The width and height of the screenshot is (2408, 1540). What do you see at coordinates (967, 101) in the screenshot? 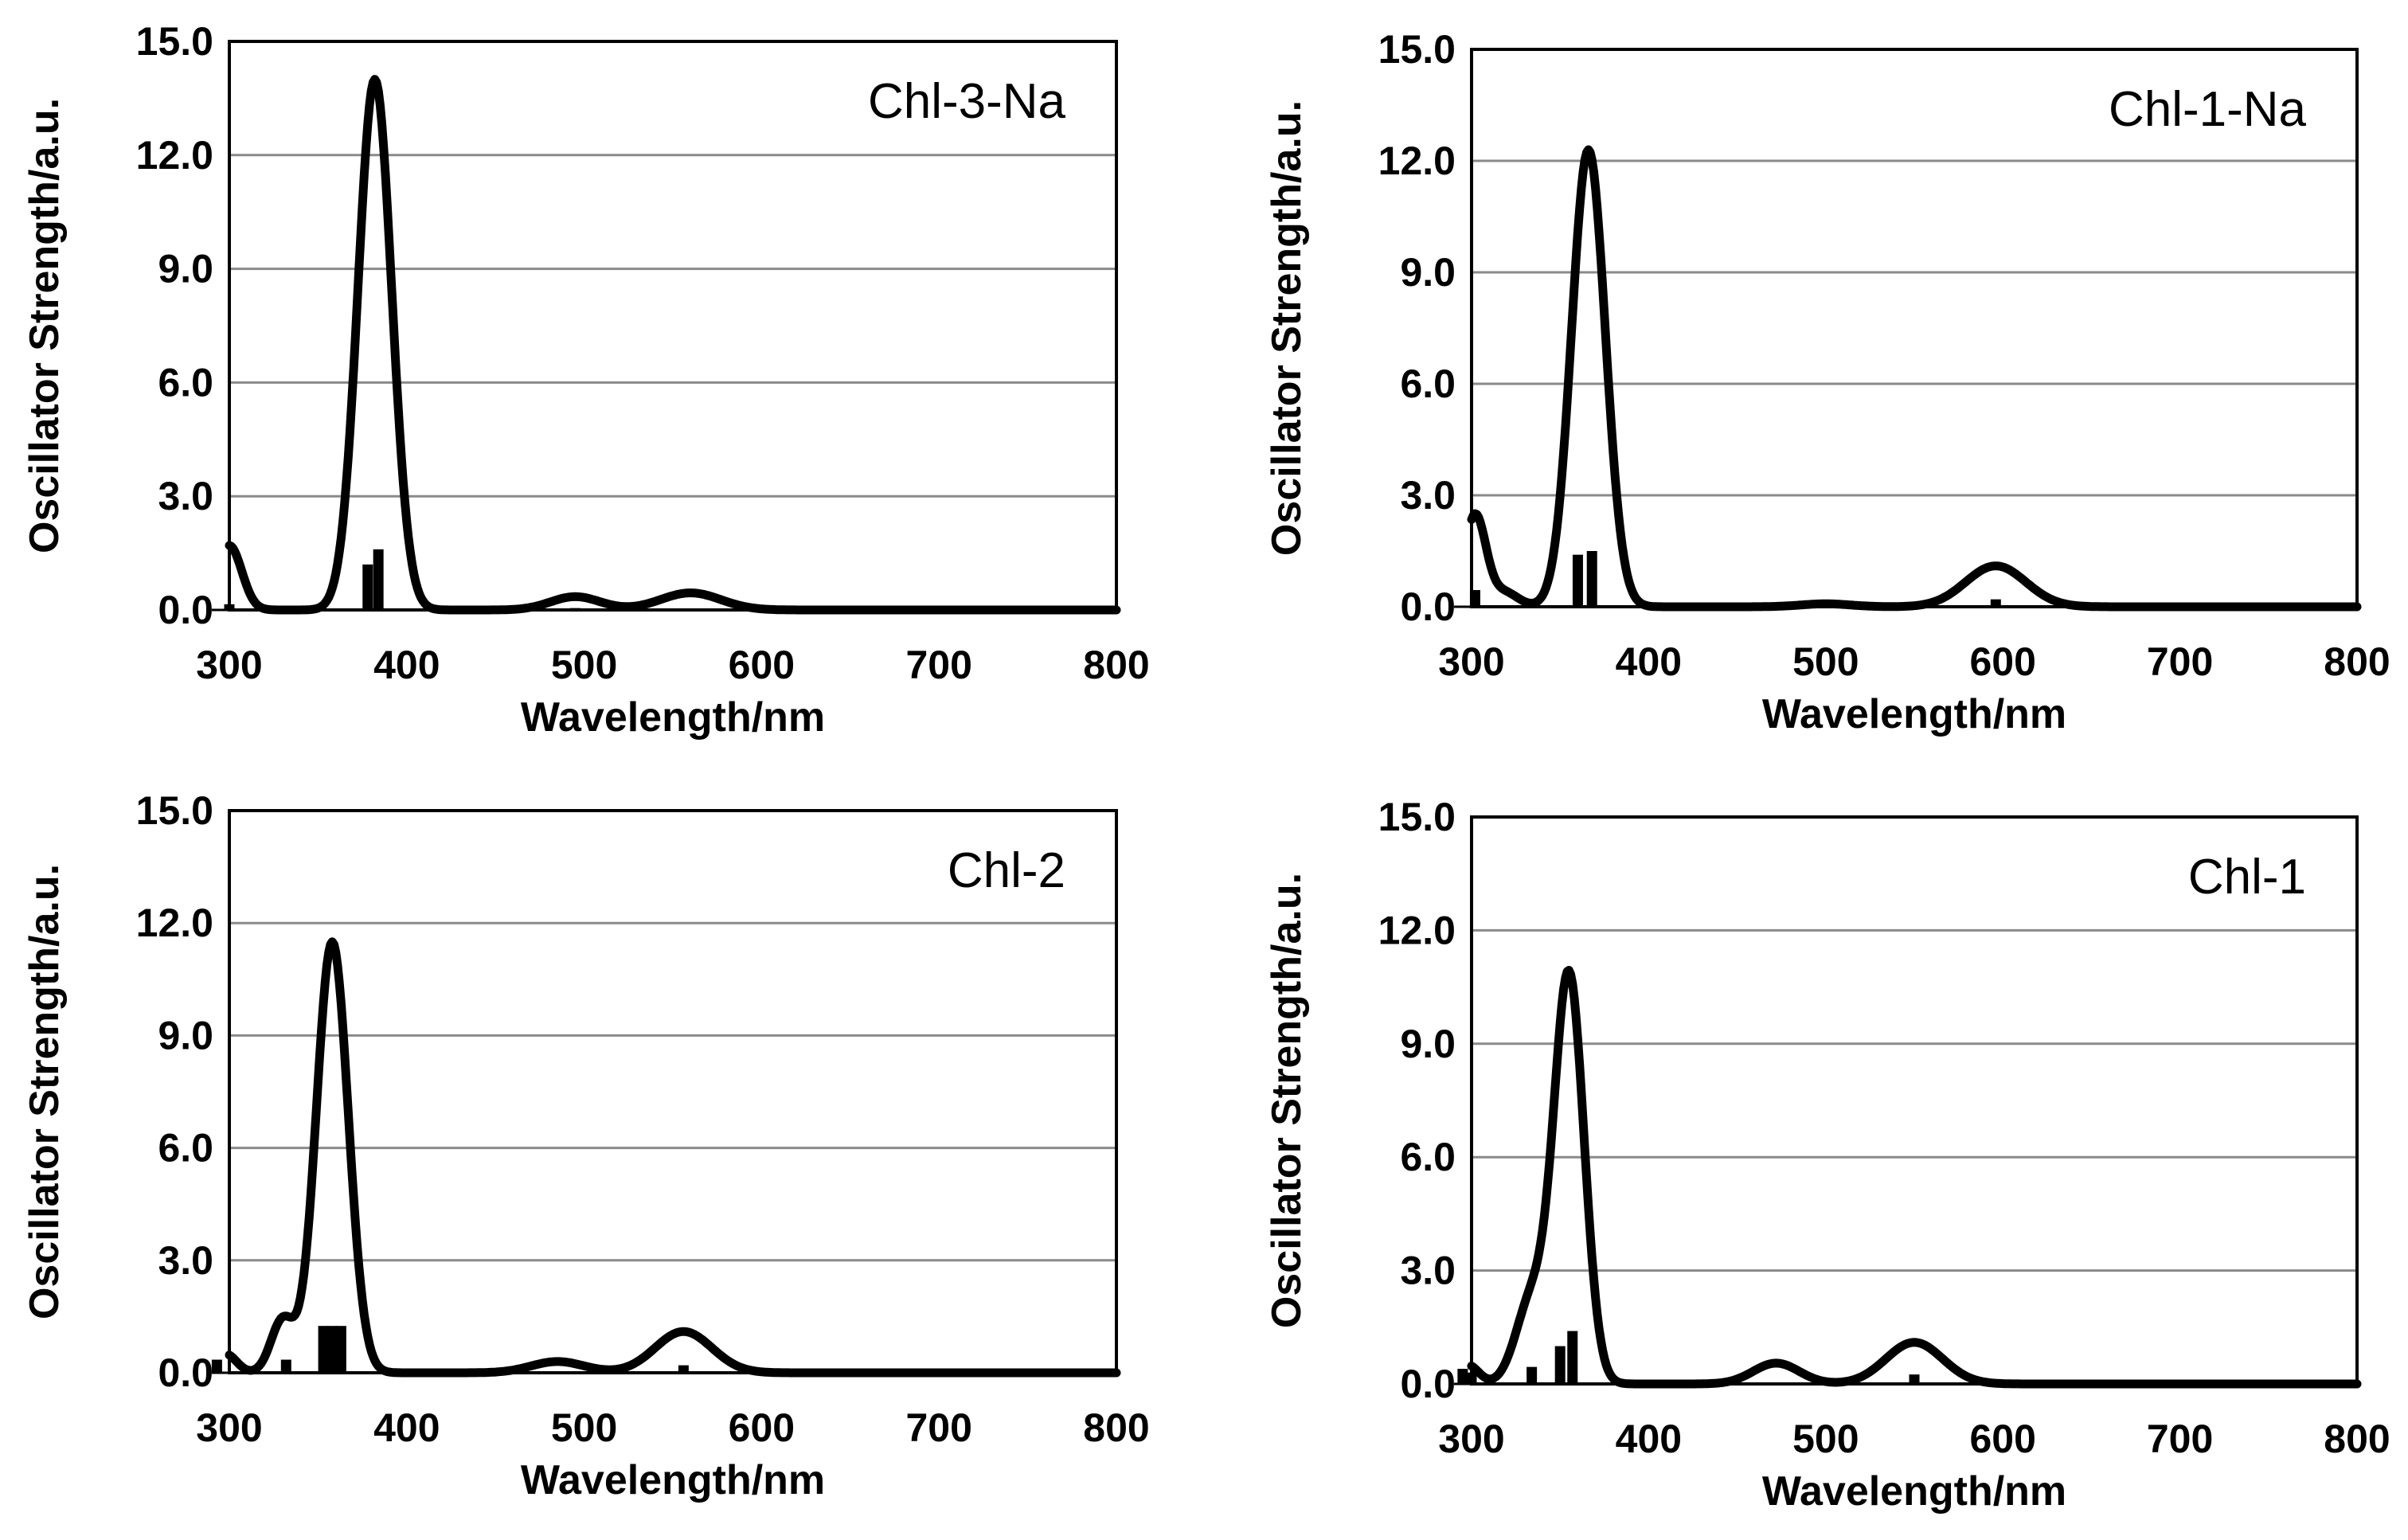
I see `panel-title: Chl-3-Na` at bounding box center [967, 101].